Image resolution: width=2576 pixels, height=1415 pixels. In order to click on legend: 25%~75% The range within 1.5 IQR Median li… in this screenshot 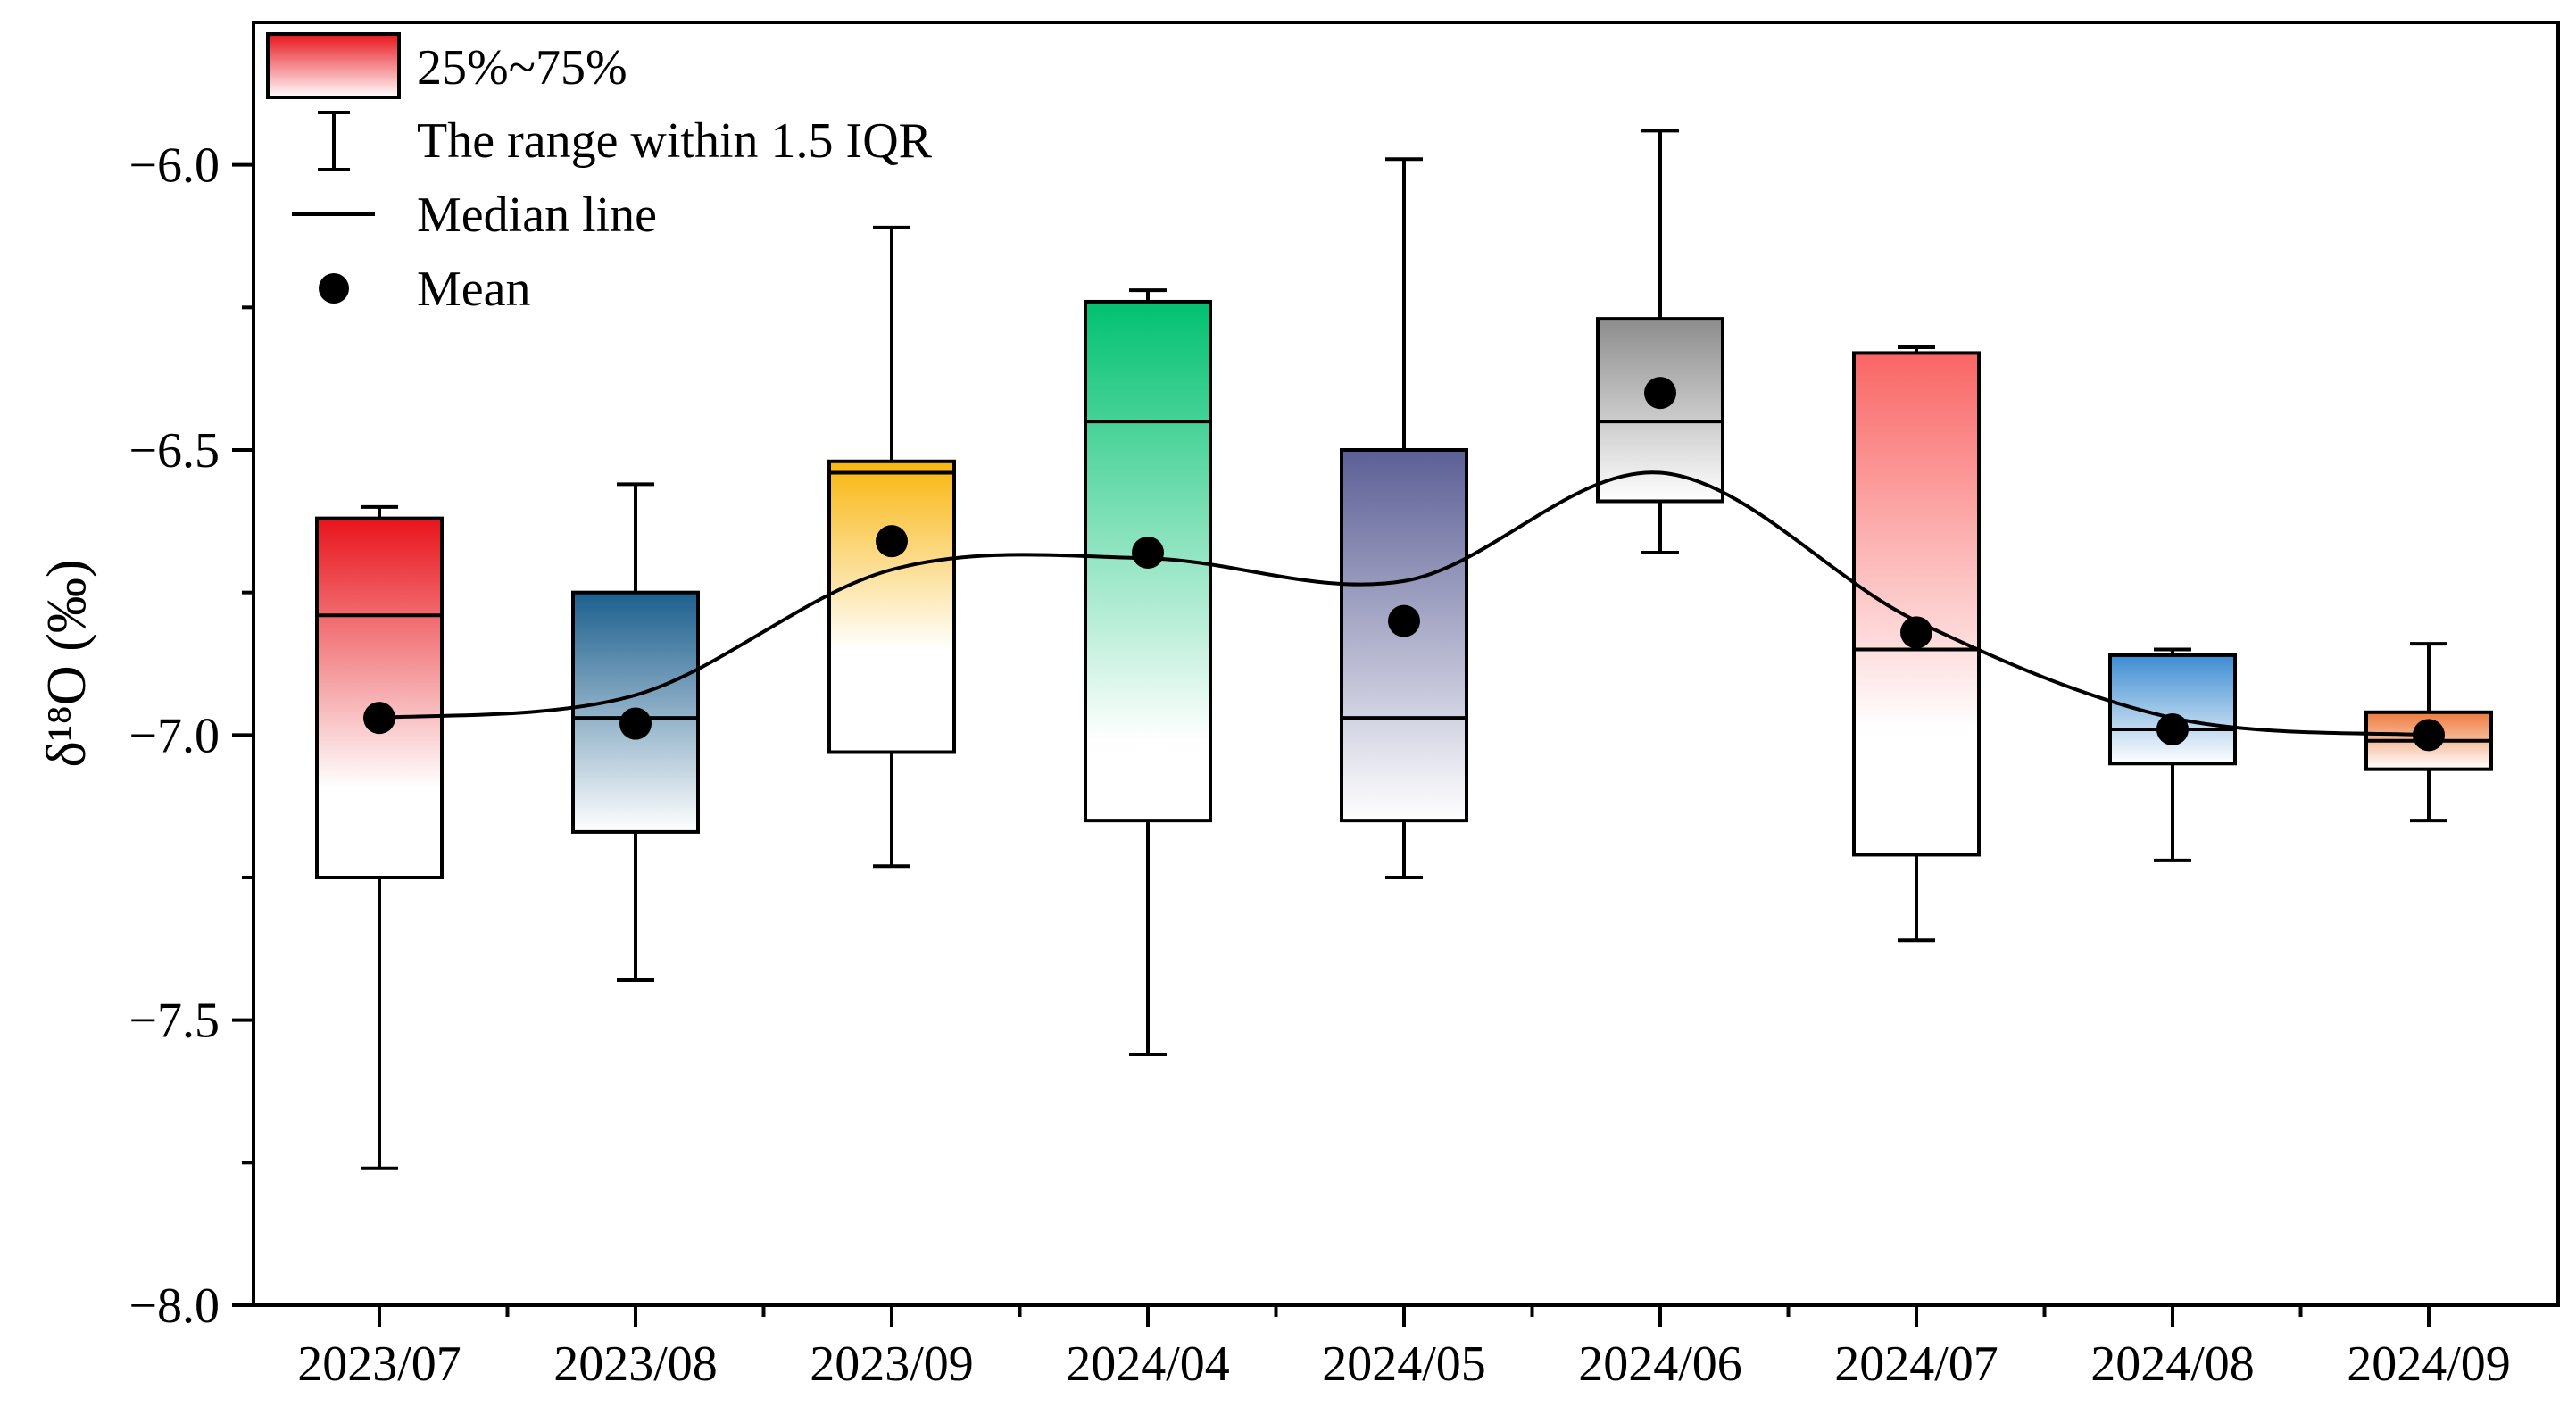, I will do `click(600, 174)`.